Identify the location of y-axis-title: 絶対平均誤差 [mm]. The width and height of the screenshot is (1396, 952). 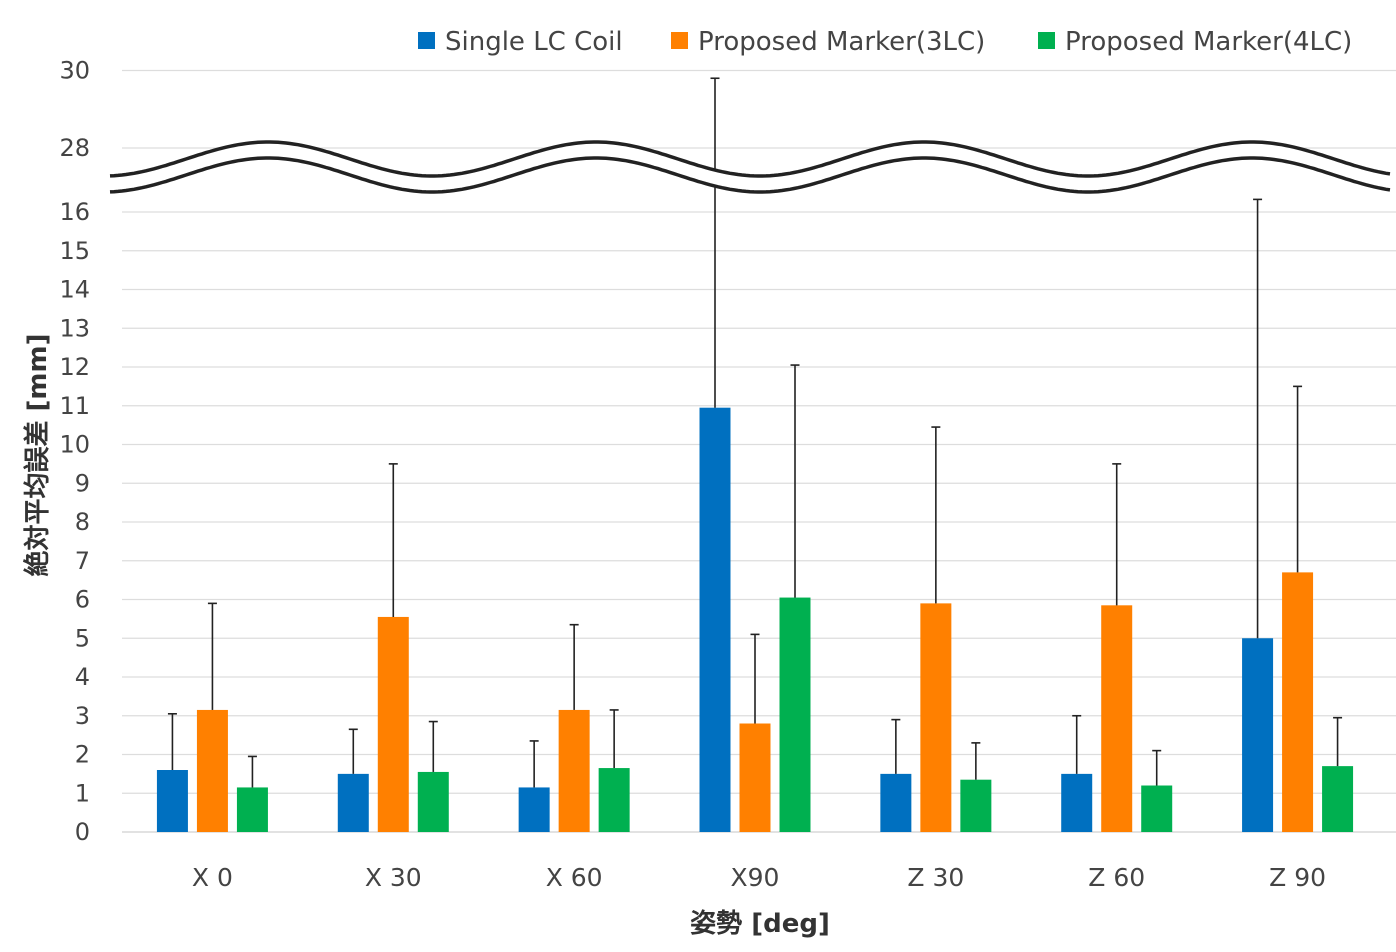
(37, 454).